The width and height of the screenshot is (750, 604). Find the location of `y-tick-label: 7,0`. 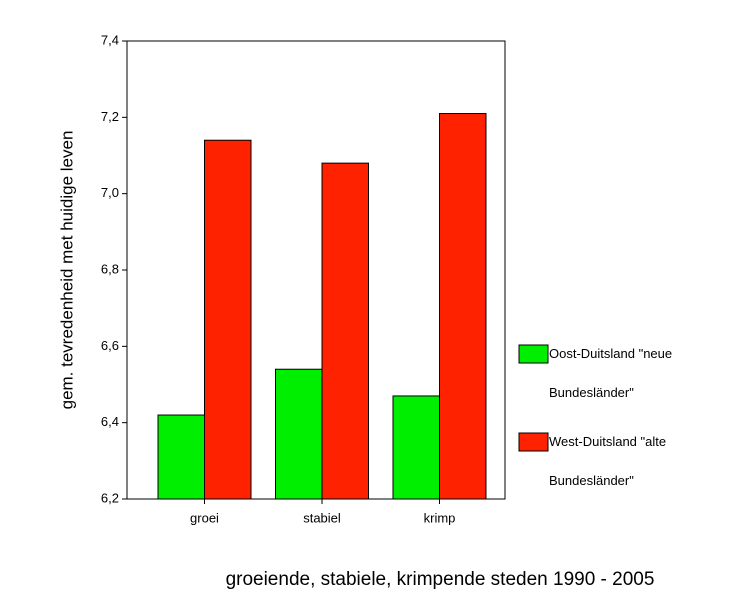

y-tick-label: 7,0 is located at coordinates (110, 192).